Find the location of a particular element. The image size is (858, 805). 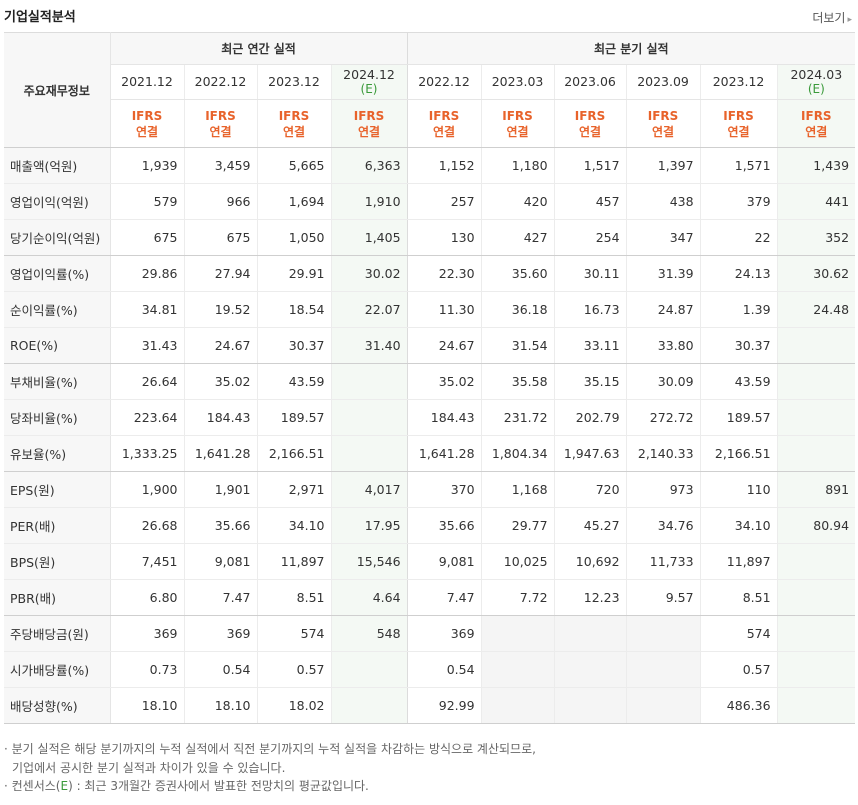

note-2-prefix: 컨센서스( is located at coordinates (36, 786).